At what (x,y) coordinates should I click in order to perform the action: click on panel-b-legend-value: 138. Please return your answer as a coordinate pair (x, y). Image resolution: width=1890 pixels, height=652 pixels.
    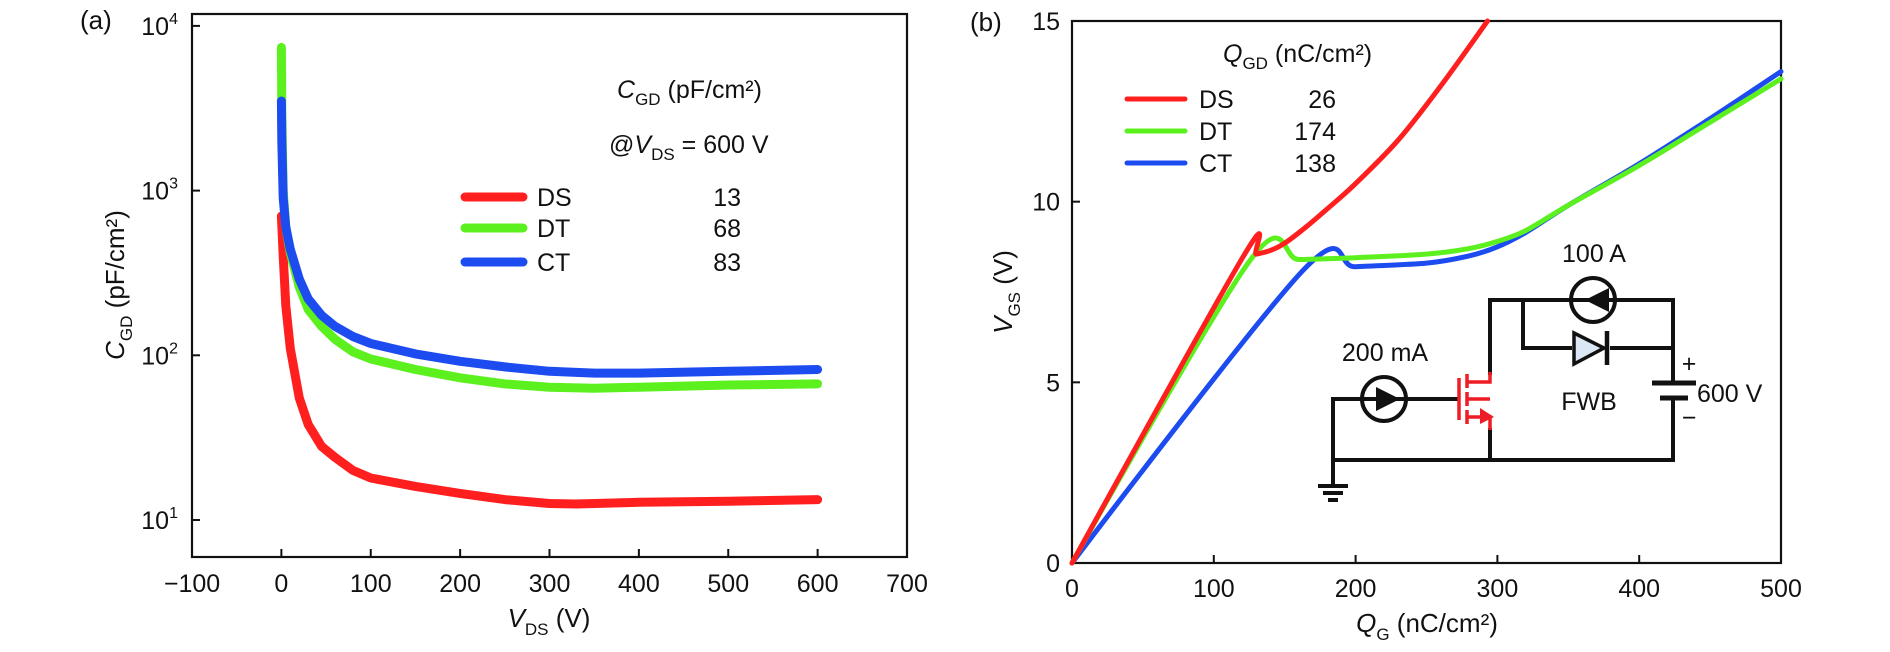
    Looking at the image, I should click on (1315, 164).